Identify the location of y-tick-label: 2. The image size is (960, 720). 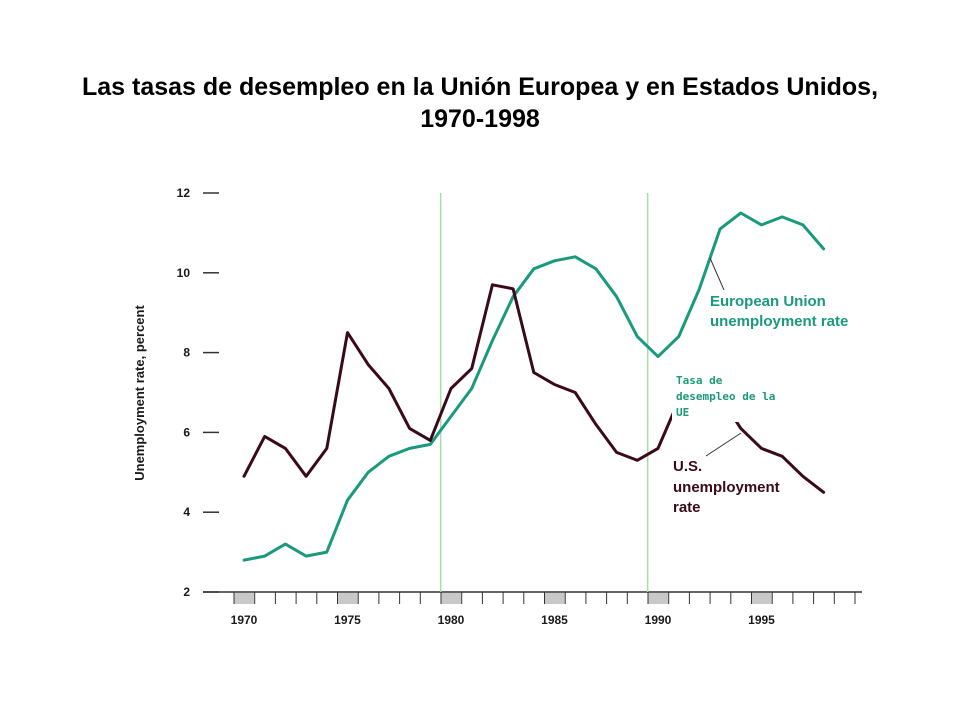
(186, 592).